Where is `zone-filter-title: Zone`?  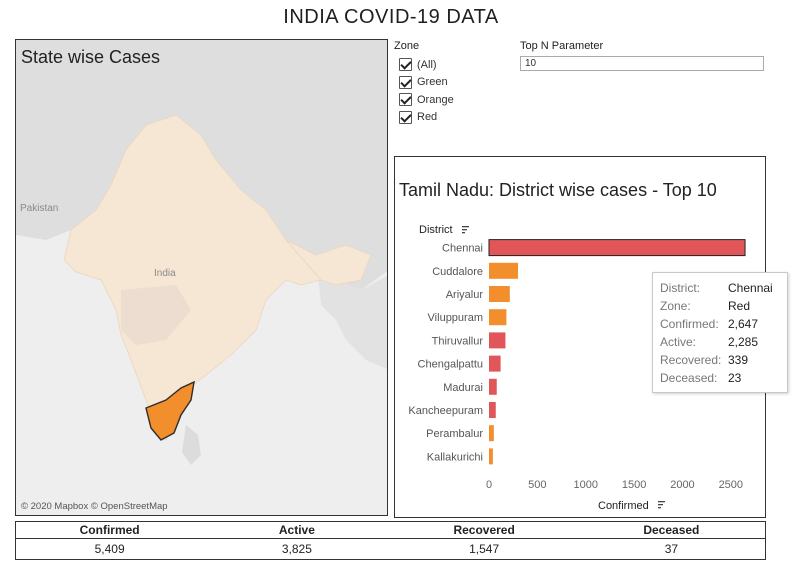 zone-filter-title: Zone is located at coordinates (407, 46).